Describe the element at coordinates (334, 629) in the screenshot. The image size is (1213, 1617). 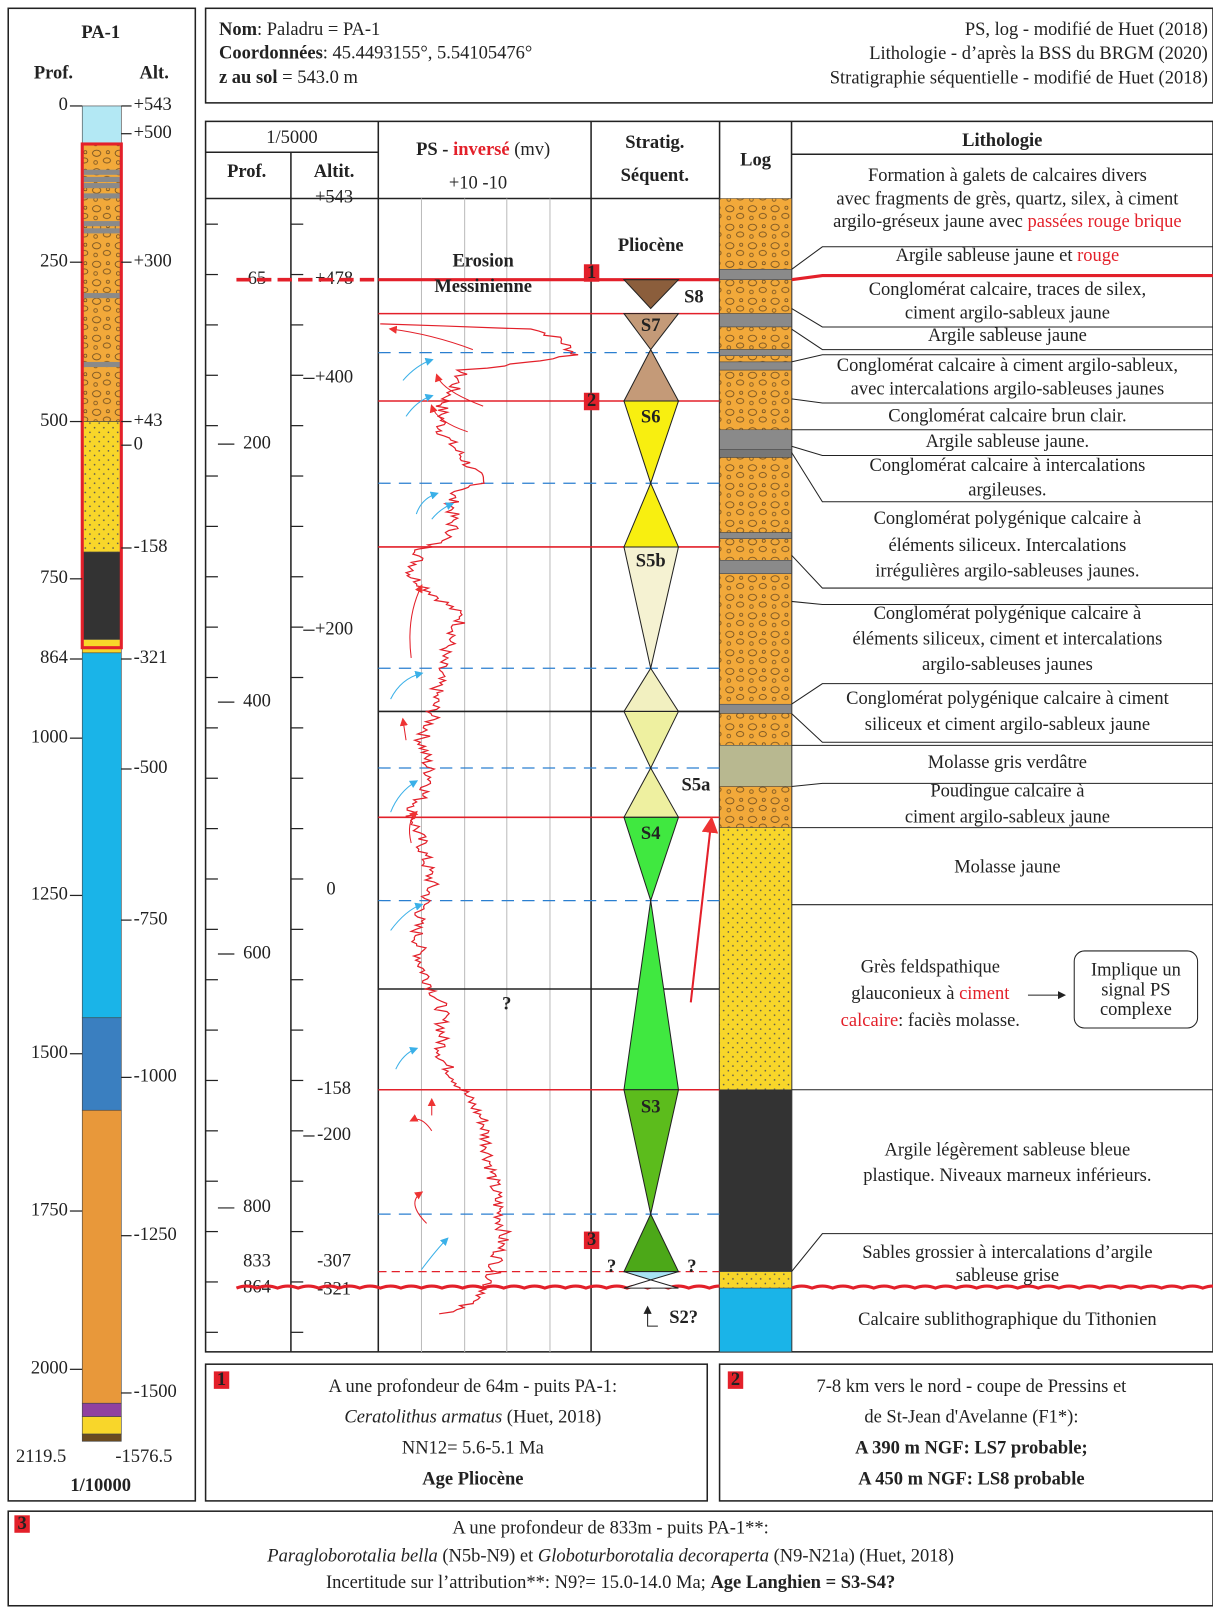
I see `alt-label: +200` at that location.